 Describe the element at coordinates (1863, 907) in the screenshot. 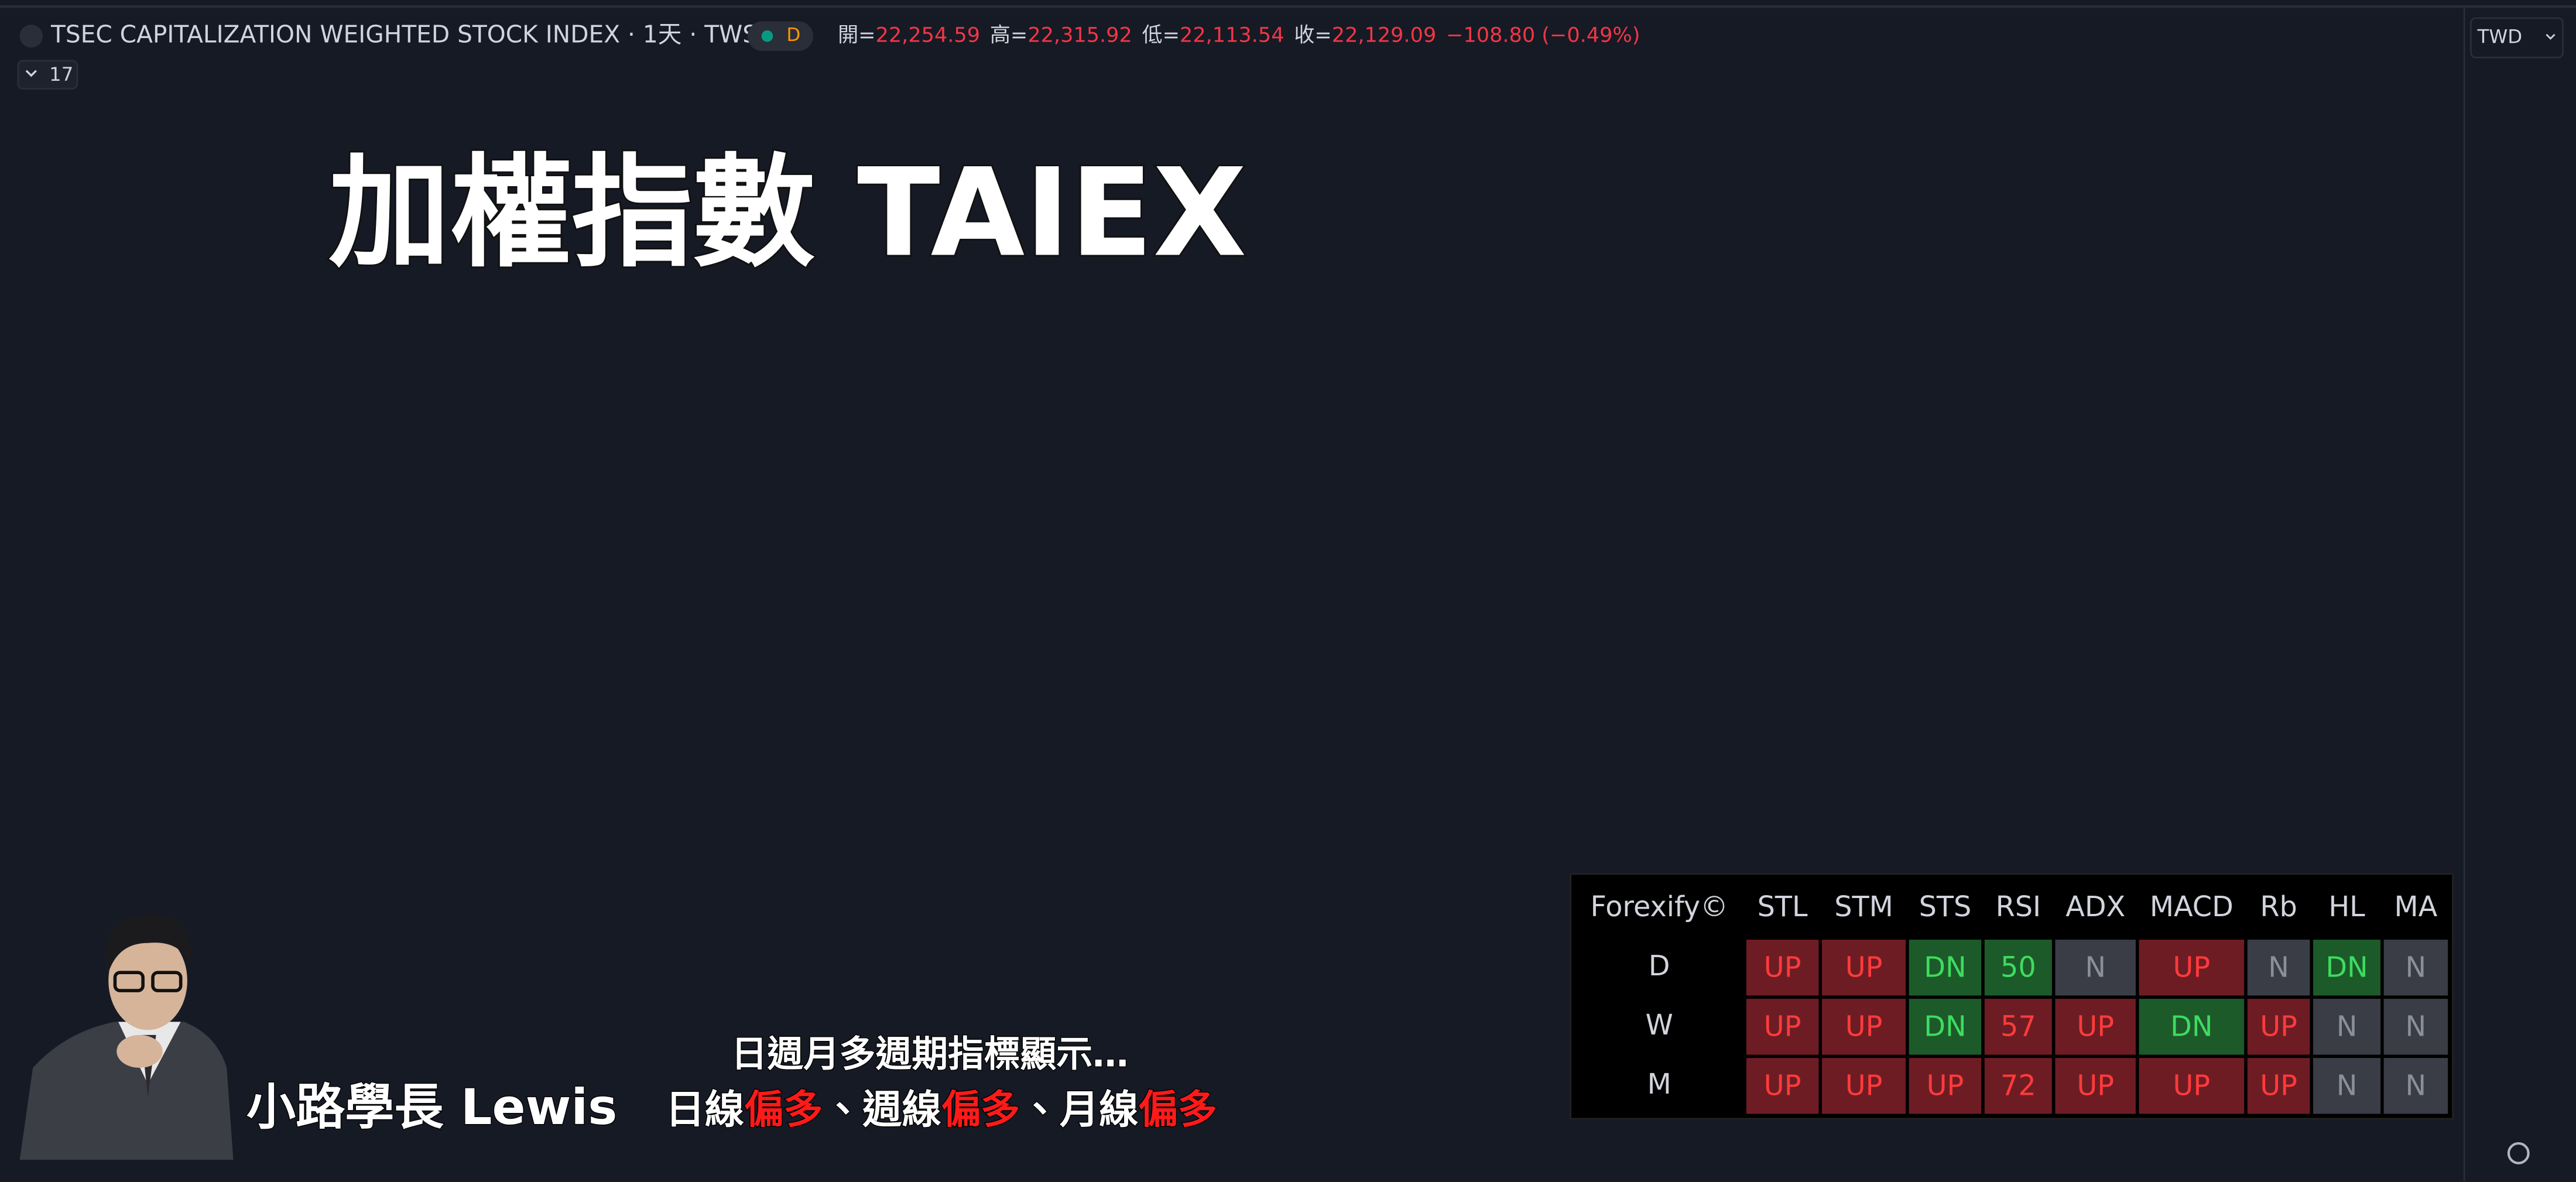

I see `column-header: STM` at that location.